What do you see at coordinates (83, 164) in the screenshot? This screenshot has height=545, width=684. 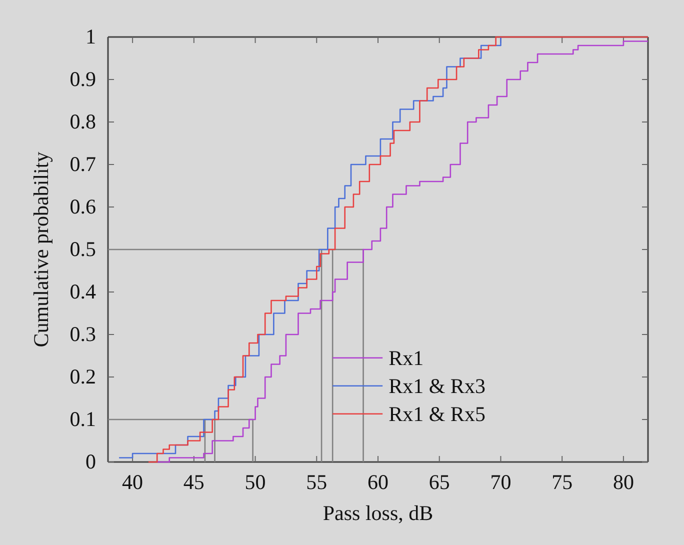 I see `y-tick-label: 0.7` at bounding box center [83, 164].